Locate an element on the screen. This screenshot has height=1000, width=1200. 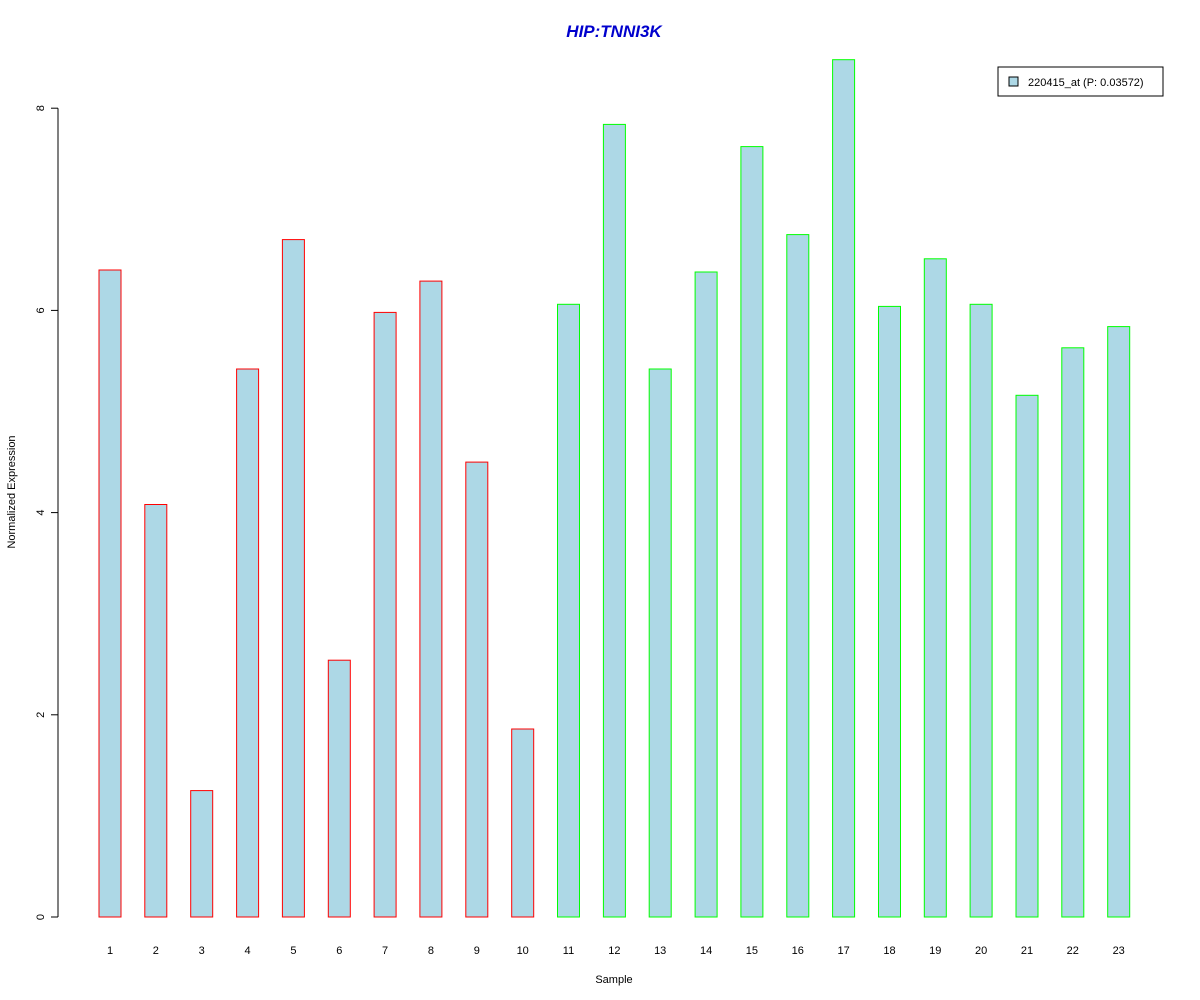
x-tick-label: 3 is located at coordinates (202, 951).